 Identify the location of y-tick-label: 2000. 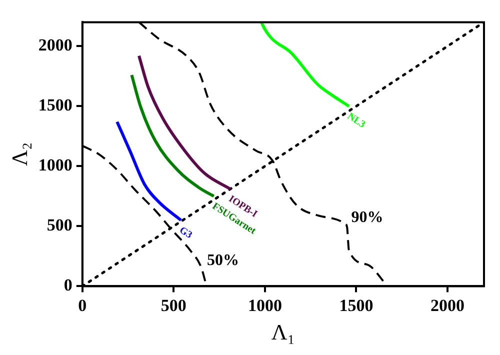
(55, 45).